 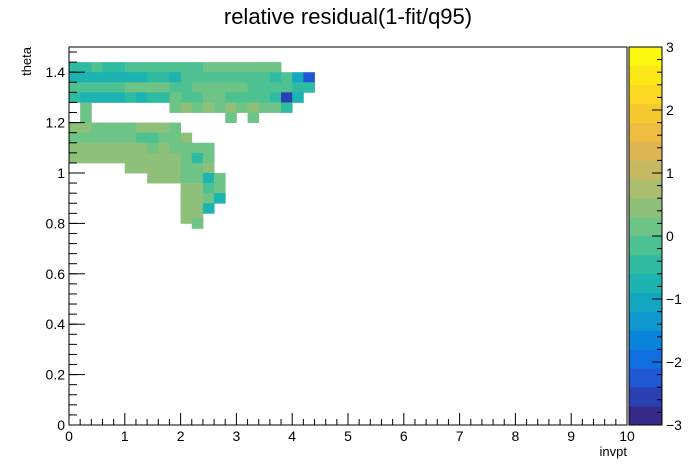 I want to click on y-tick-label: 1.2, so click(x=56, y=123).